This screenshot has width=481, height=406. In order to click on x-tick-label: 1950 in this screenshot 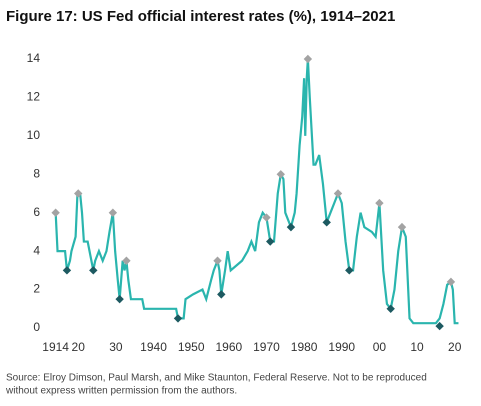, I will do `click(191, 347)`.